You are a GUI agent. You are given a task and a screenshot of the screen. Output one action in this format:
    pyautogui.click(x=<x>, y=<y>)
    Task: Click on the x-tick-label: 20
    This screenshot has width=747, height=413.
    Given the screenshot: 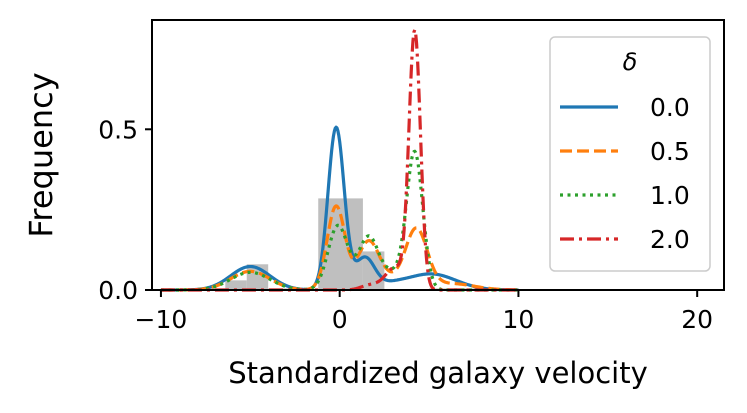 What is the action you would take?
    pyautogui.click(x=697, y=319)
    